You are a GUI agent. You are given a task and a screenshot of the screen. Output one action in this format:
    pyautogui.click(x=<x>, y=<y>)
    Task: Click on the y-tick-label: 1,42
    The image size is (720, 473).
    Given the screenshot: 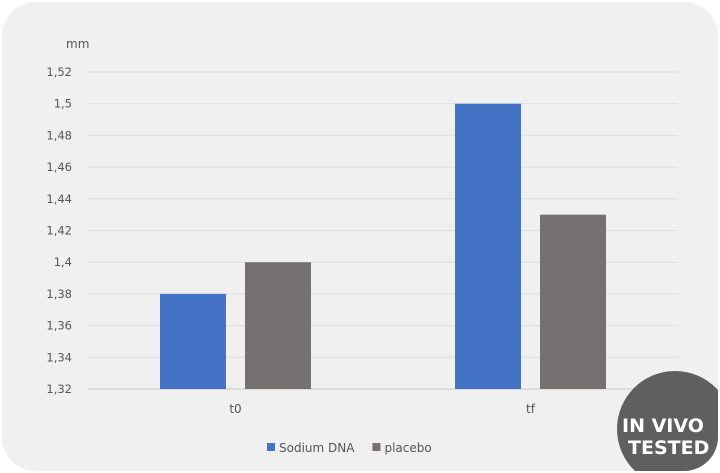 What is the action you would take?
    pyautogui.click(x=59, y=231)
    